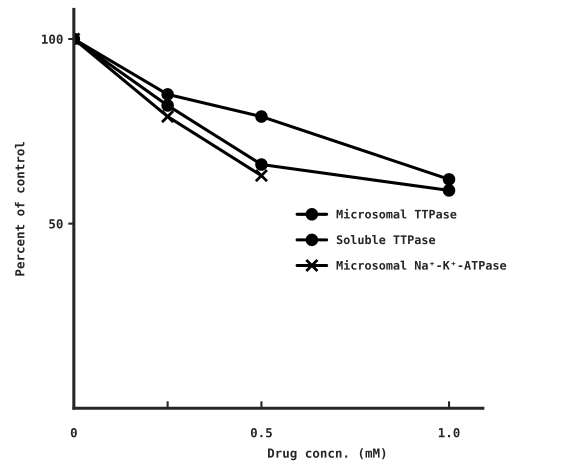 This screenshot has width=568, height=472. Describe the element at coordinates (386, 239) in the screenshot. I see `legend-label: Soluble TTPase` at that location.